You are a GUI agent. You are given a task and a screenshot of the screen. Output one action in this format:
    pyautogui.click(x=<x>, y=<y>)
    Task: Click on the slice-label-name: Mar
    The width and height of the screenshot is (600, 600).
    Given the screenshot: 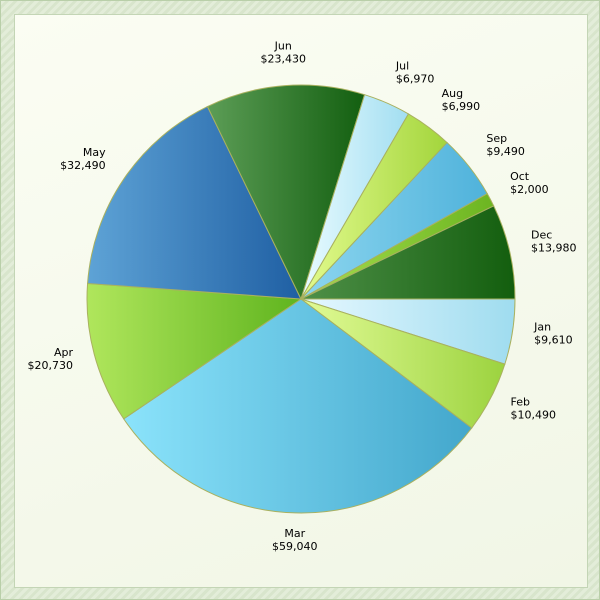 What is the action you would take?
    pyautogui.click(x=294, y=533)
    